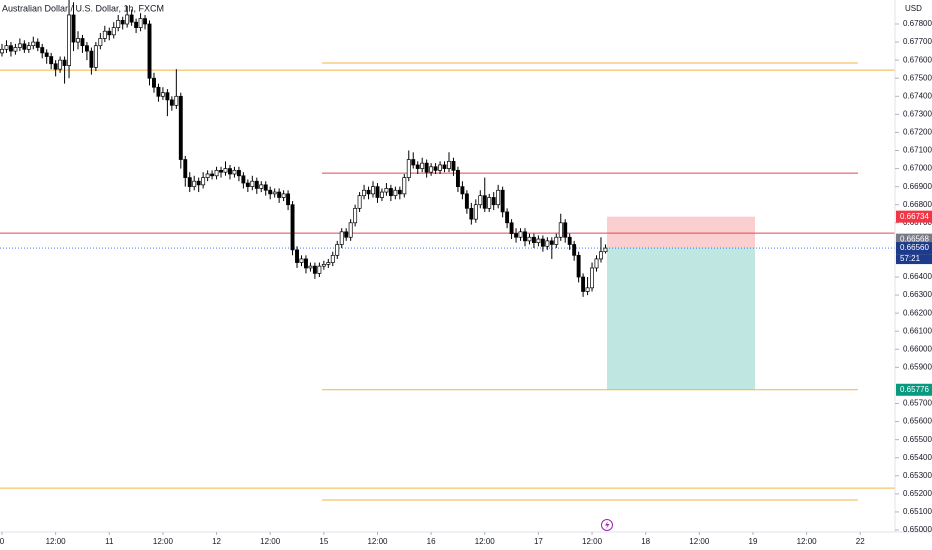  What do you see at coordinates (917, 403) in the screenshot?
I see `y-tick-label: 0.65700` at bounding box center [917, 403].